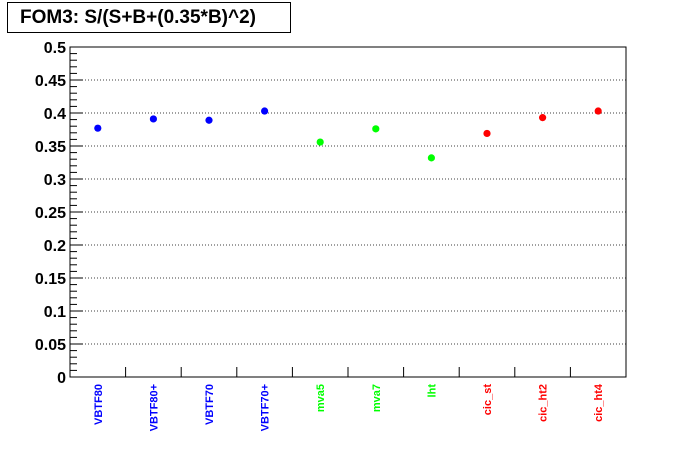 This screenshot has height=472, width=696. What do you see at coordinates (50, 213) in the screenshot?
I see `y-tick-label: 0.25` at bounding box center [50, 213].